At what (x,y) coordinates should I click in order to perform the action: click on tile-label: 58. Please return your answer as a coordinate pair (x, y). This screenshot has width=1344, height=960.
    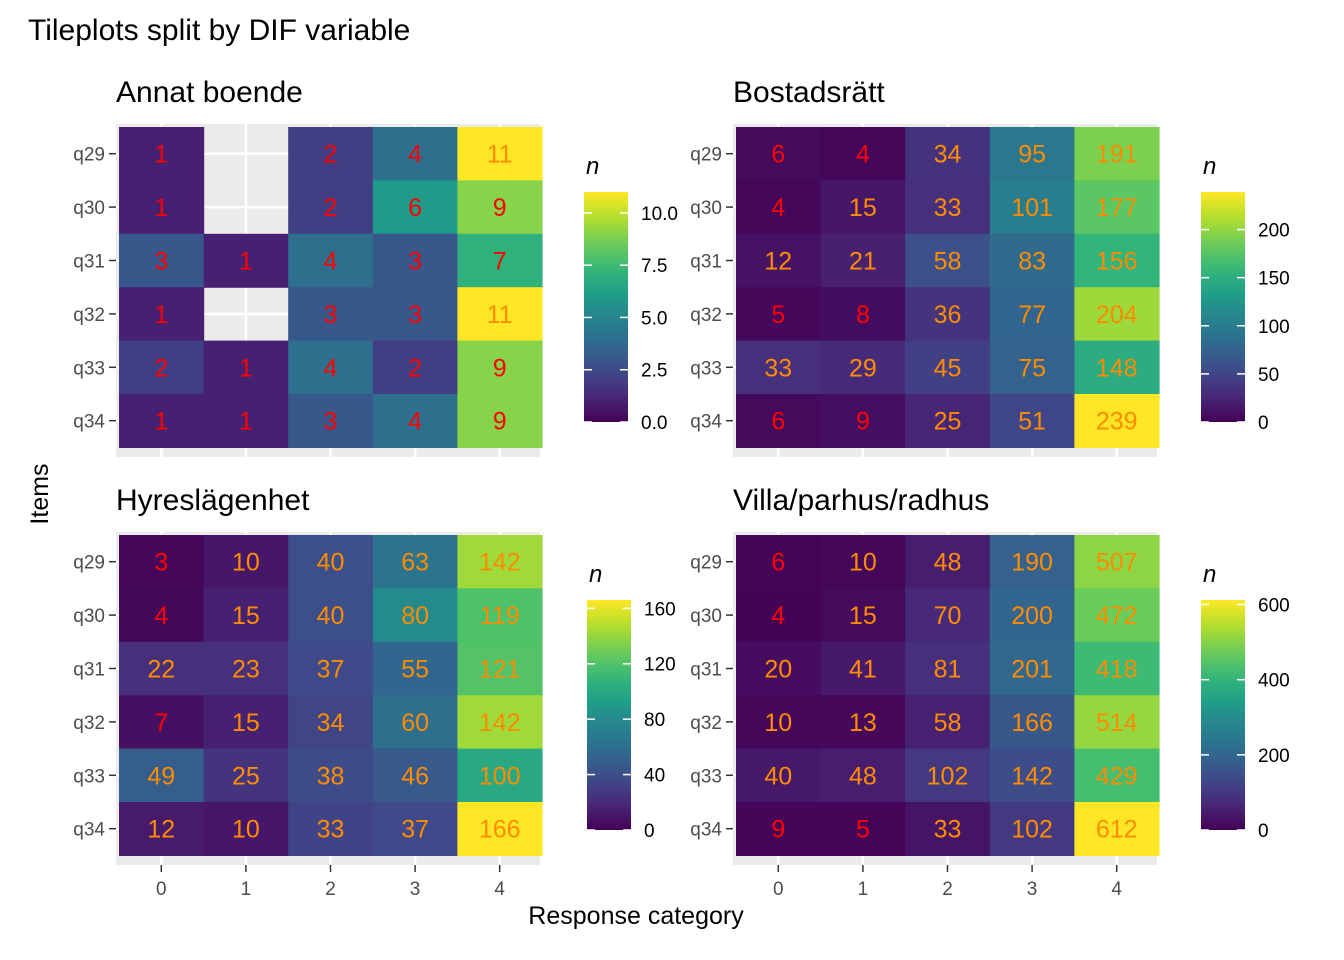
    Looking at the image, I should click on (948, 262).